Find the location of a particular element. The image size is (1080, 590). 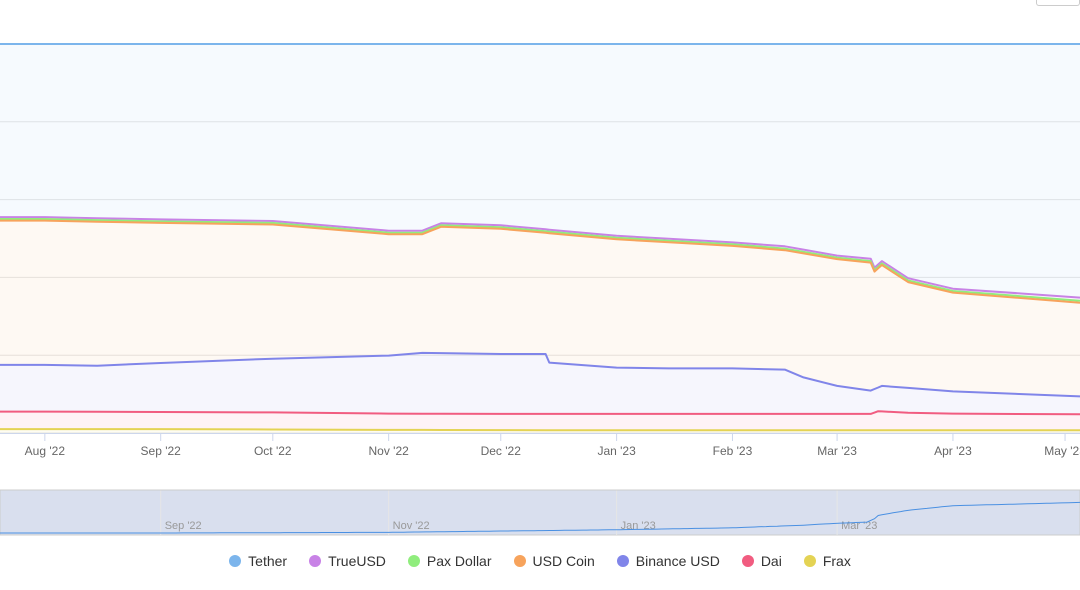

legend-item-frax: Frax is located at coordinates (827, 561).